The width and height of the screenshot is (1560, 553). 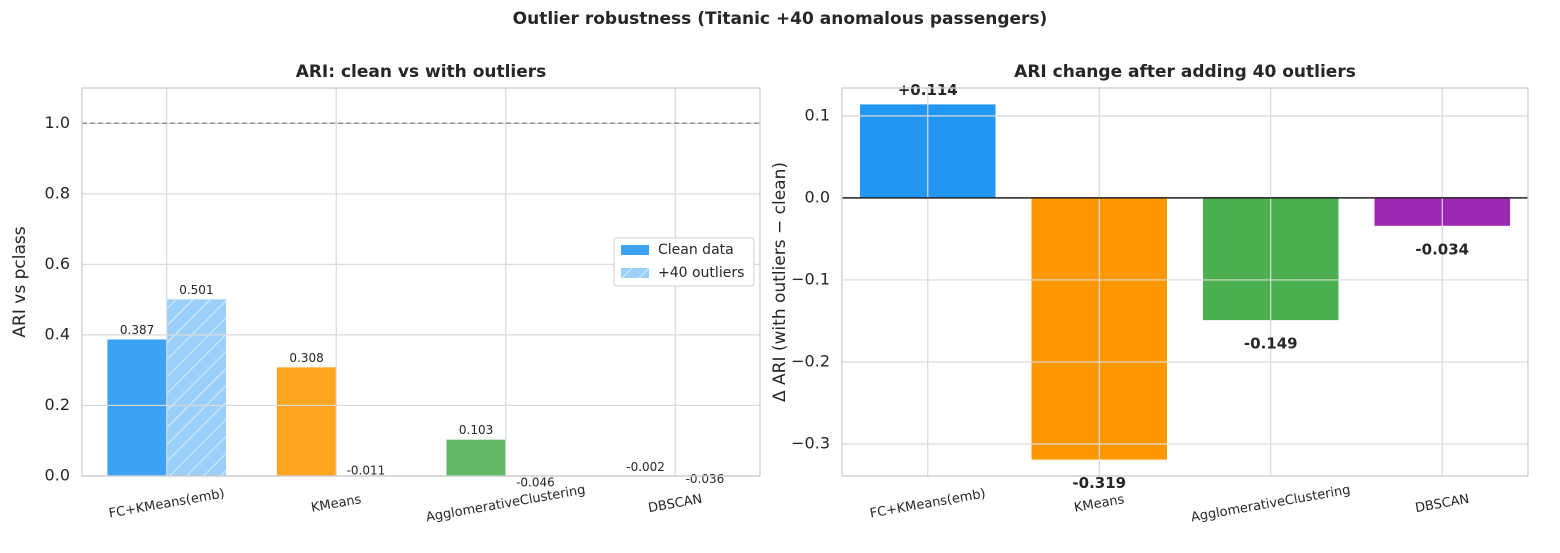 I want to click on bar-hatch, so click(x=196, y=387).